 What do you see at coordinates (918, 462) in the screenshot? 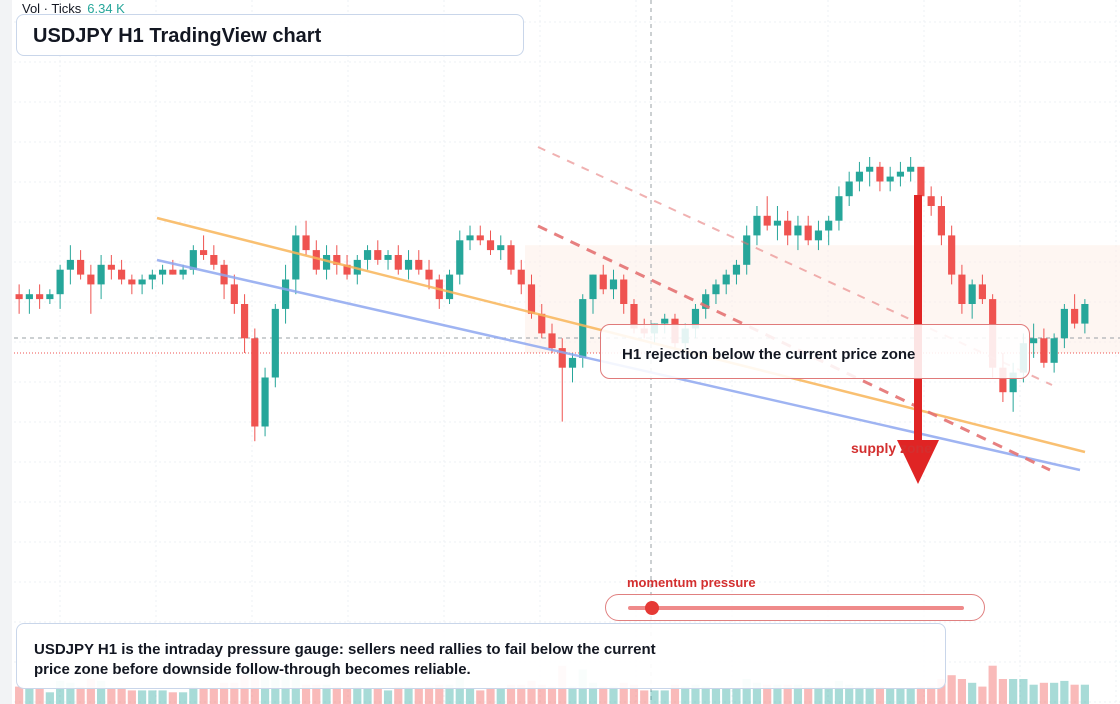
I see `bearish-arrow-head` at bounding box center [918, 462].